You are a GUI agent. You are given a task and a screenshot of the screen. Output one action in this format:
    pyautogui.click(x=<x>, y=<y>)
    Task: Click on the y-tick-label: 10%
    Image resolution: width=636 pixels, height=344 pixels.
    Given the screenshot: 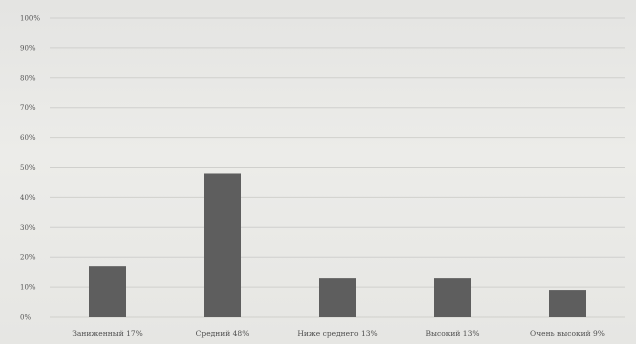 What is the action you would take?
    pyautogui.click(x=28, y=288)
    